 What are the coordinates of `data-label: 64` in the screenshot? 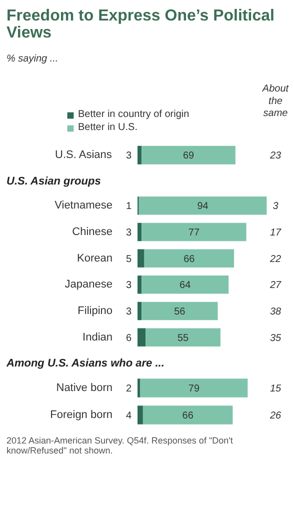 It's located at (186, 286).